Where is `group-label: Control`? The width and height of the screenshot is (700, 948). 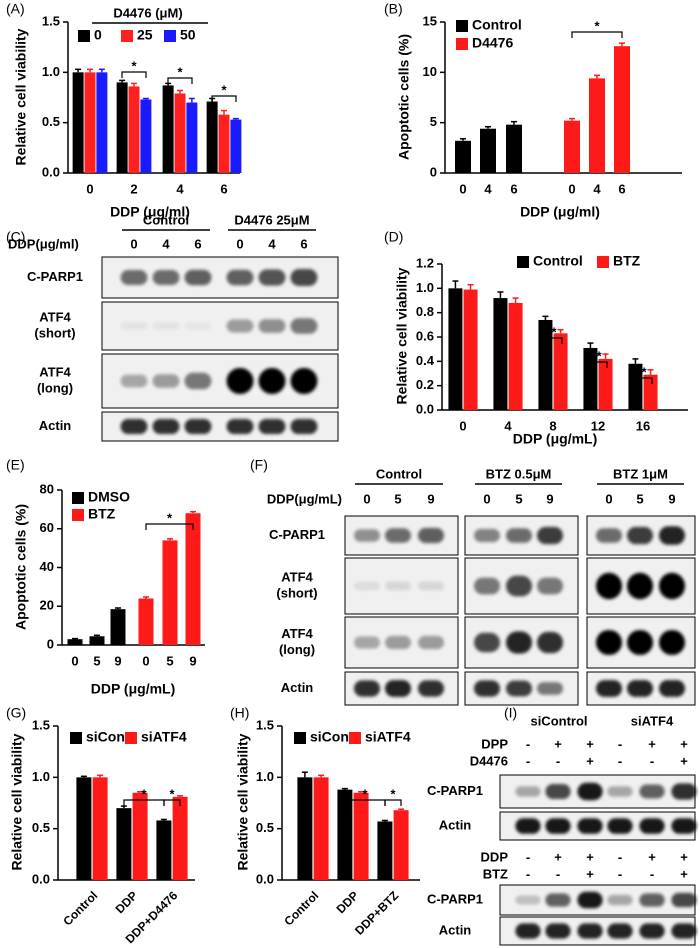 group-label: Control is located at coordinates (166, 219).